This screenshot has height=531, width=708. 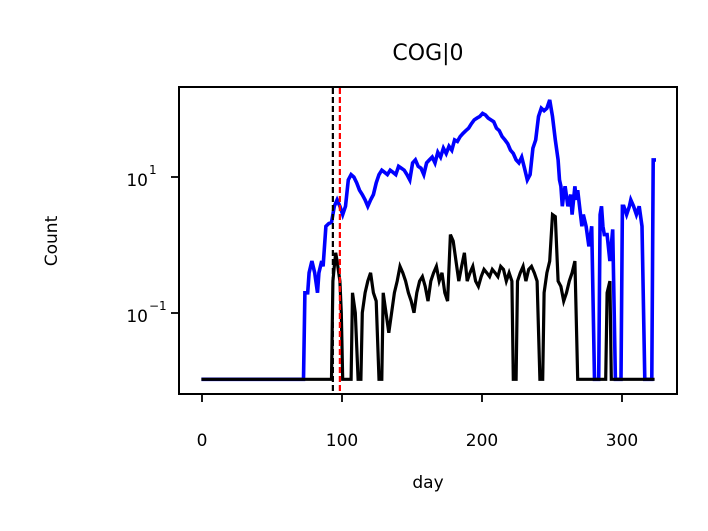 What do you see at coordinates (153, 170) in the screenshot?
I see `y-tick-label-exp: 1` at bounding box center [153, 170].